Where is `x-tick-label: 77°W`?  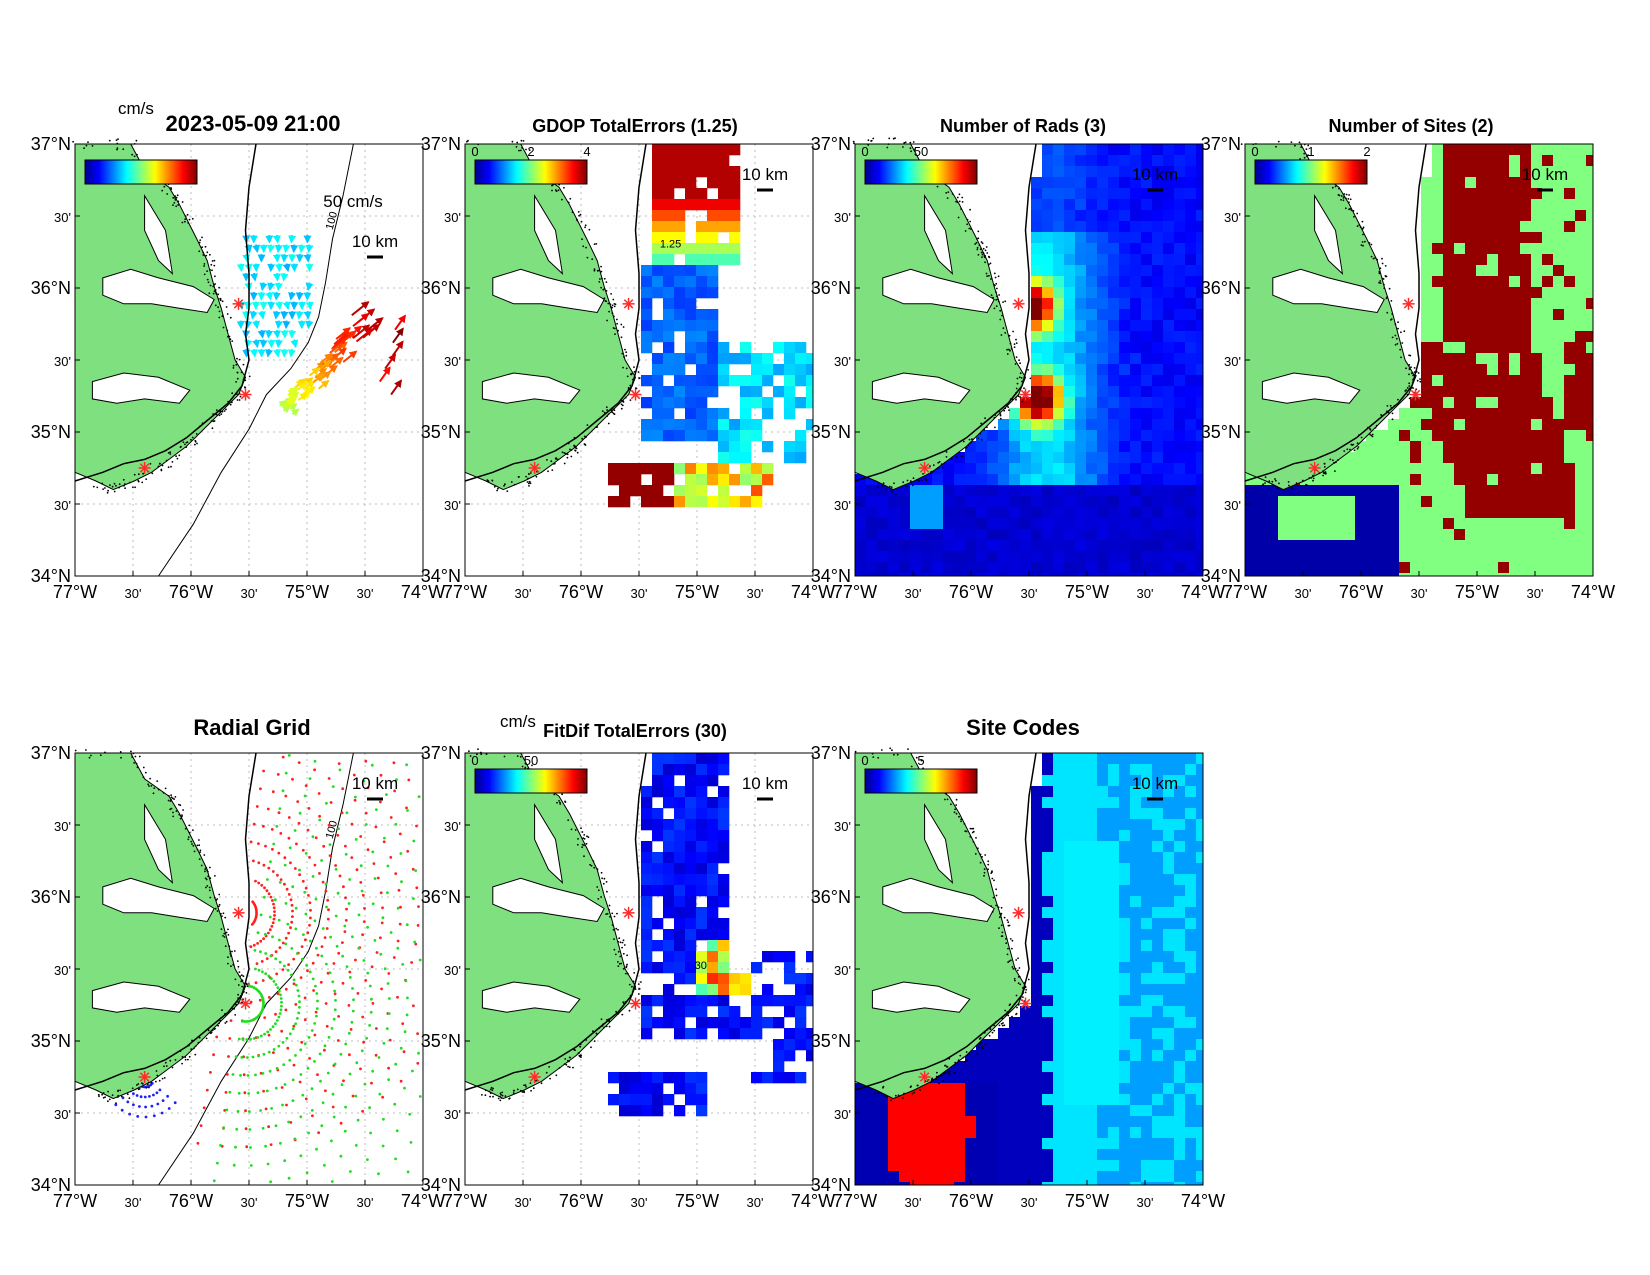 x-tick-label: 77°W is located at coordinates (75, 1201).